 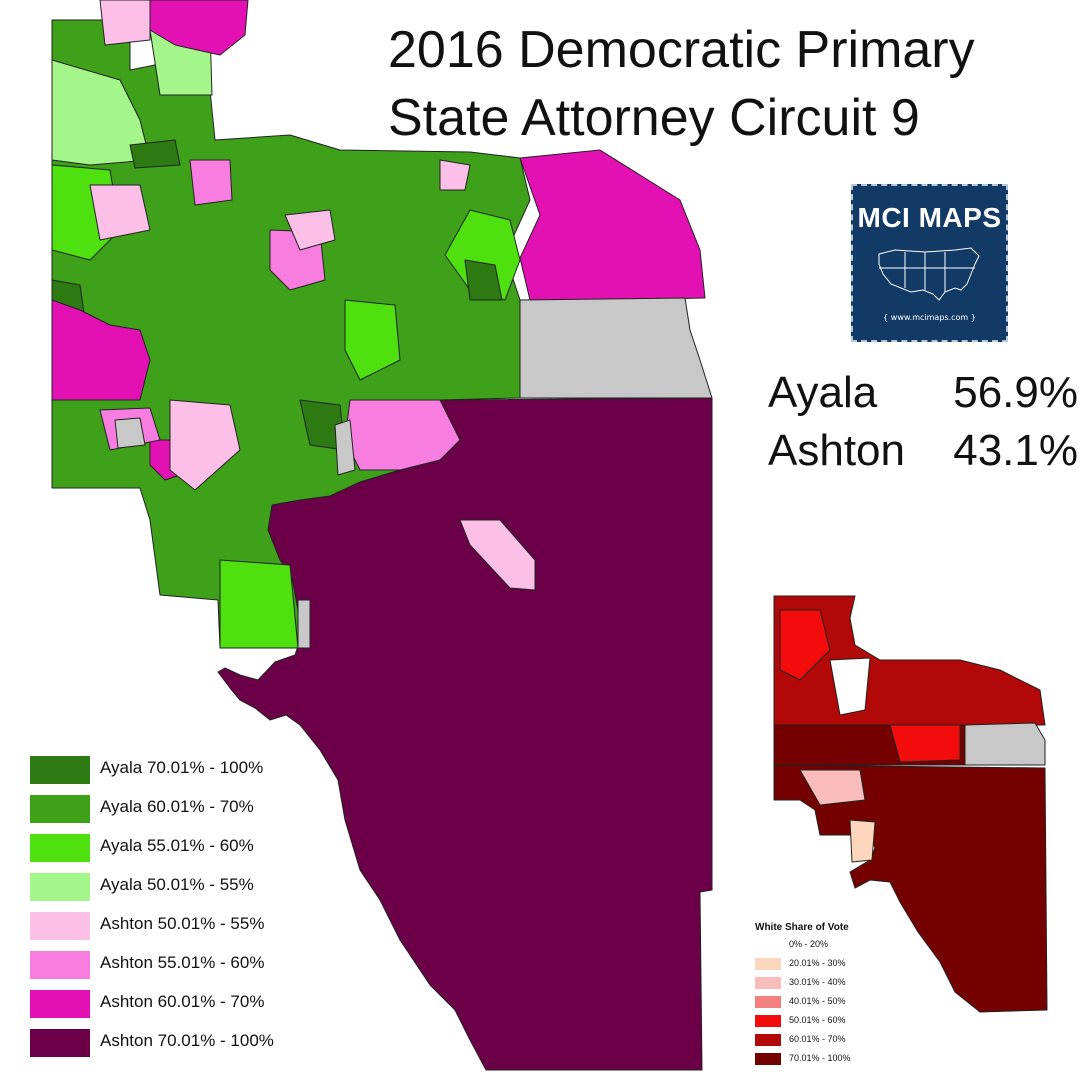 What do you see at coordinates (177, 884) in the screenshot?
I see `legend-label: Ayala 50.01% - 55%` at bounding box center [177, 884].